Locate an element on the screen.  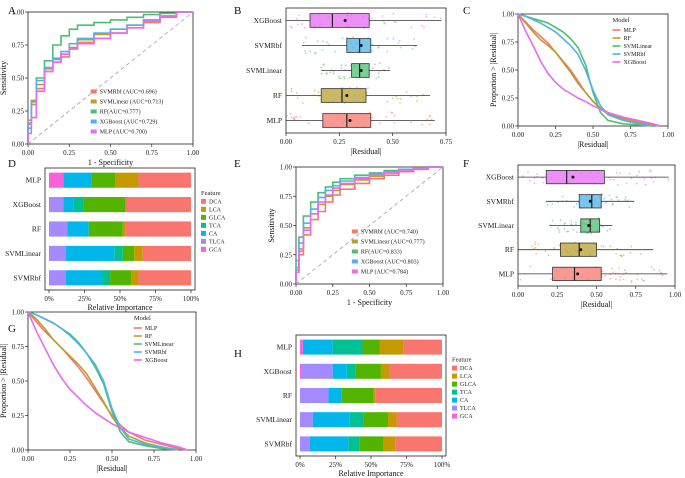
mean-dot-mlp-B is located at coordinates (350, 120).